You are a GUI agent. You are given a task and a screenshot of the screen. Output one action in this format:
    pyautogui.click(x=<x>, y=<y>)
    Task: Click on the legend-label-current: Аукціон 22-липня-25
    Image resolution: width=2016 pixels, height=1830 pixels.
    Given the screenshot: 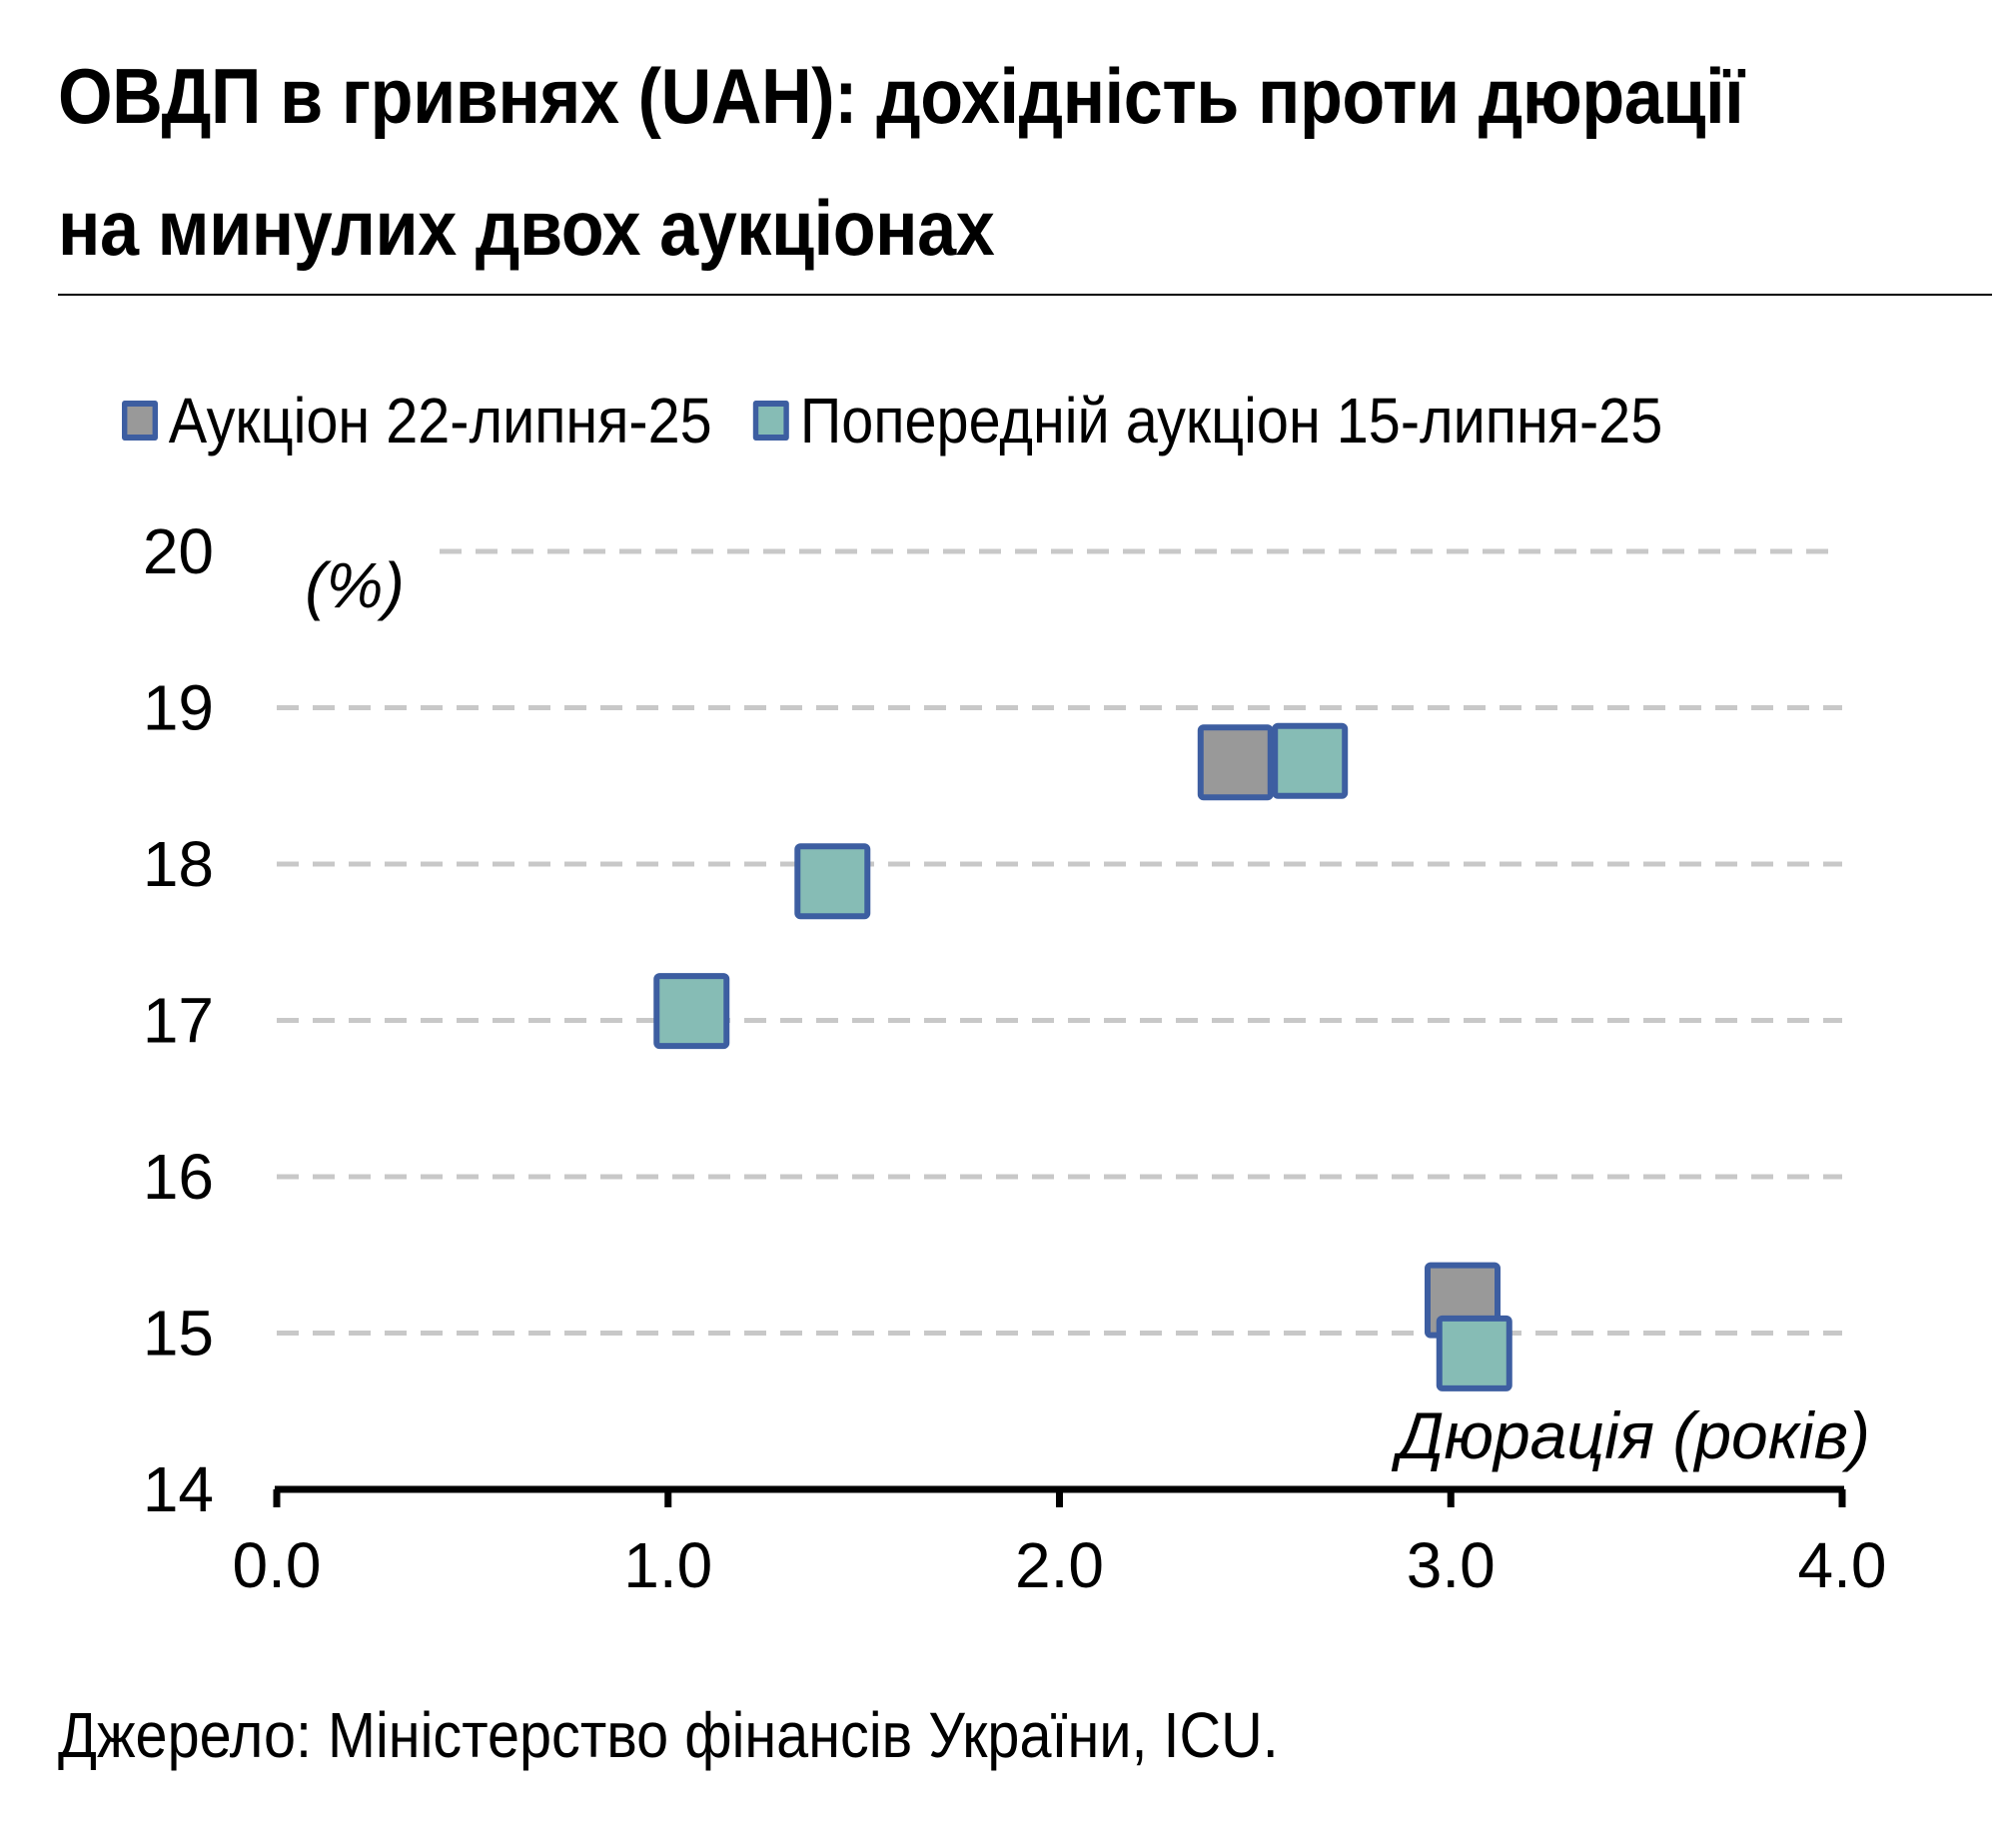 What is the action you would take?
    pyautogui.click(x=440, y=421)
    